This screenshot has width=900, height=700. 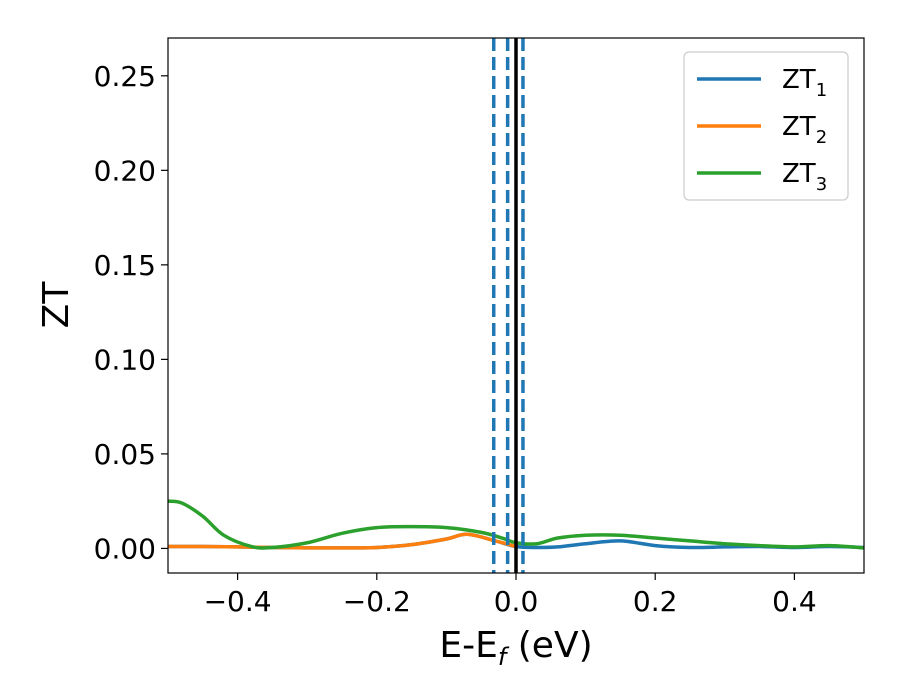 I want to click on x-tick-label: 0.0, so click(x=516, y=601).